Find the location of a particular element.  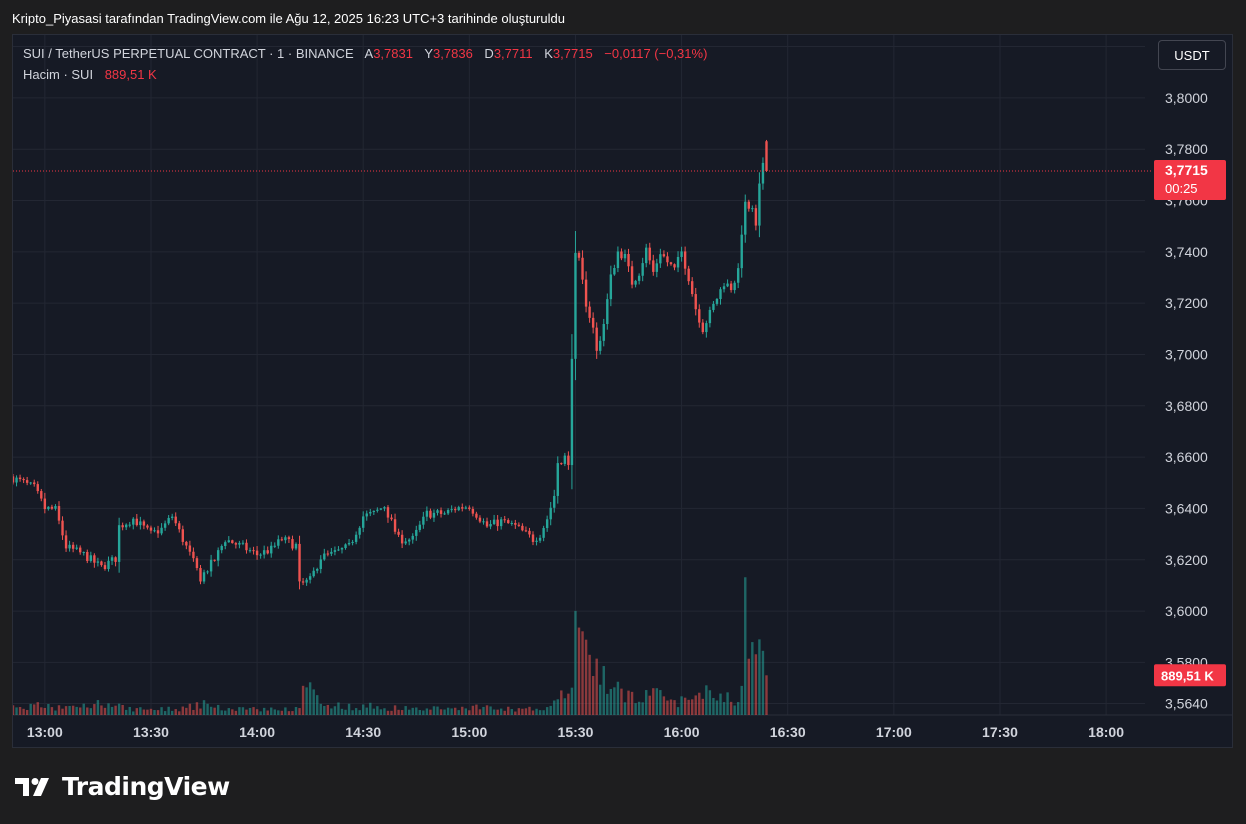

low-label: D is located at coordinates (489, 53).